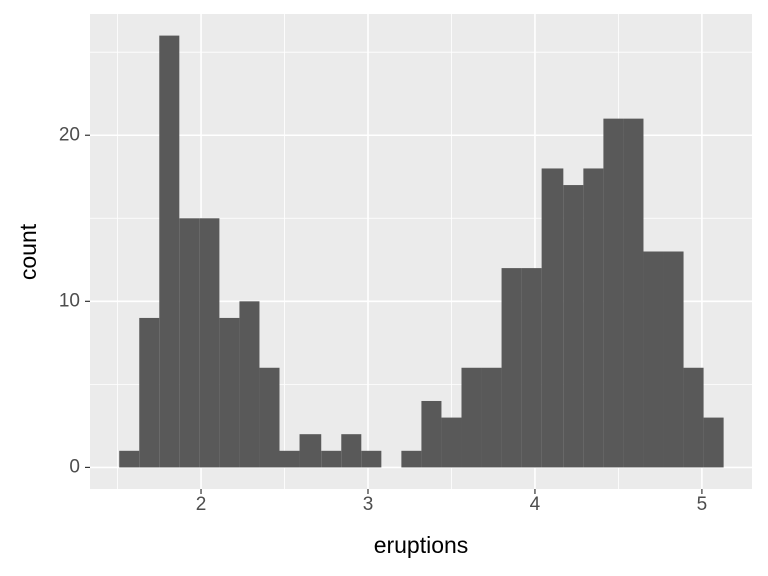 The image size is (768, 576). I want to click on x-tick-label: 4, so click(535, 504).